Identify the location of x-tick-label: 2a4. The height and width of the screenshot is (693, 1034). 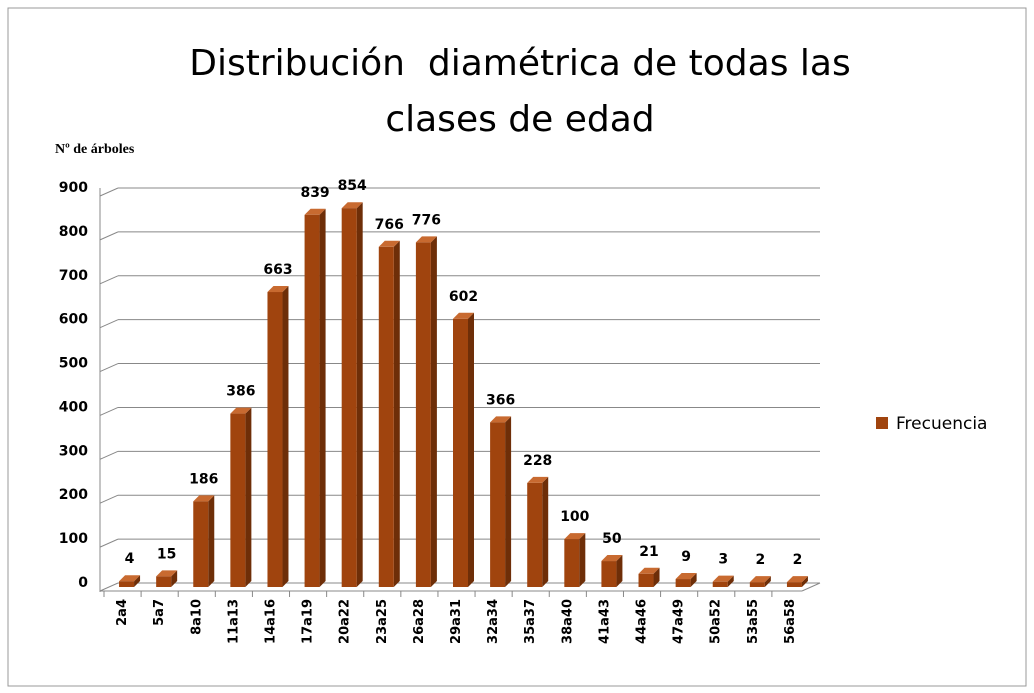
(122, 612).